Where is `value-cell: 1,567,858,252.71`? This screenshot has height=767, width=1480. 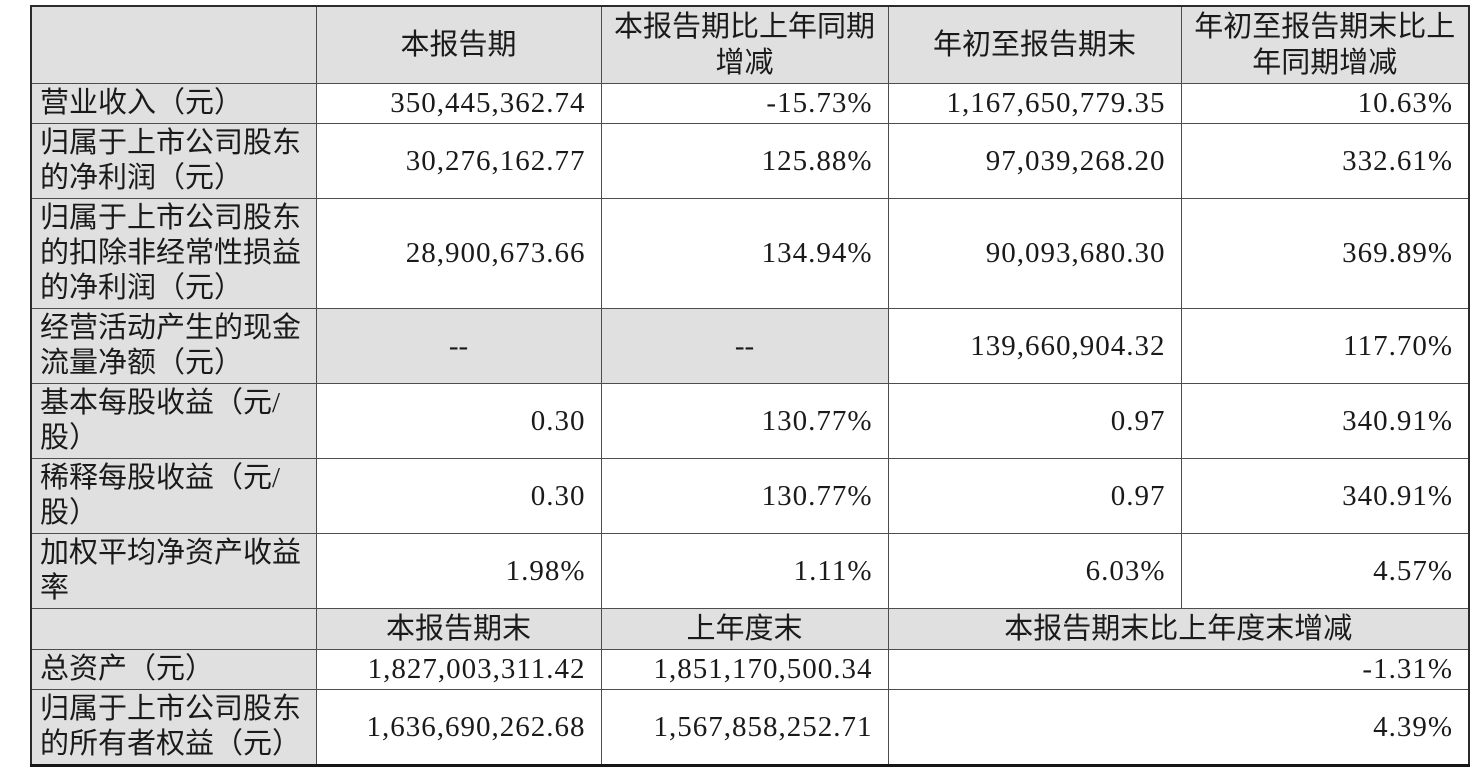 value-cell: 1,567,858,252.71 is located at coordinates (744, 727).